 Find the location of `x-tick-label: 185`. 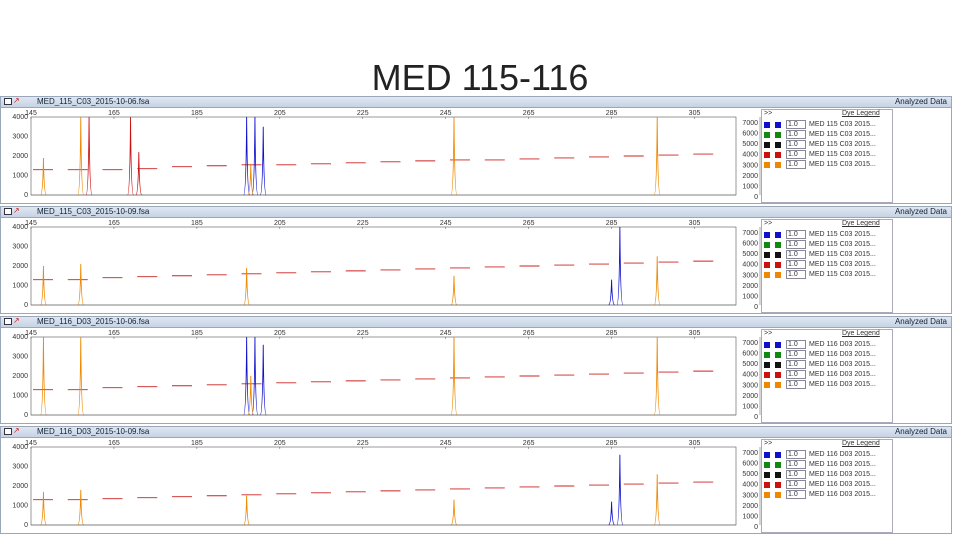

x-tick-label: 185 is located at coordinates (197, 443).